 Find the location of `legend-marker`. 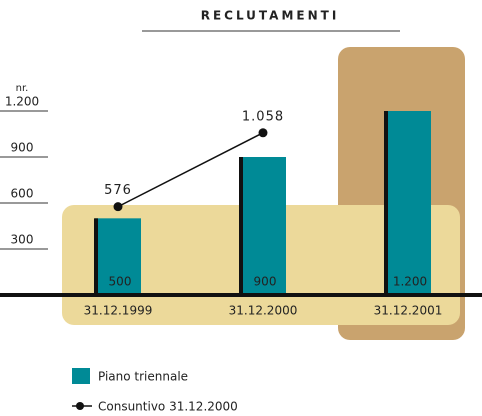

legend-marker is located at coordinates (80, 406).